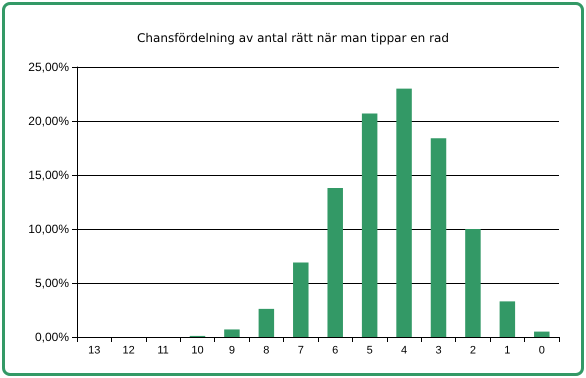  Describe the element at coordinates (52, 337) in the screenshot. I see `y-tick-label: 0,00%` at that location.